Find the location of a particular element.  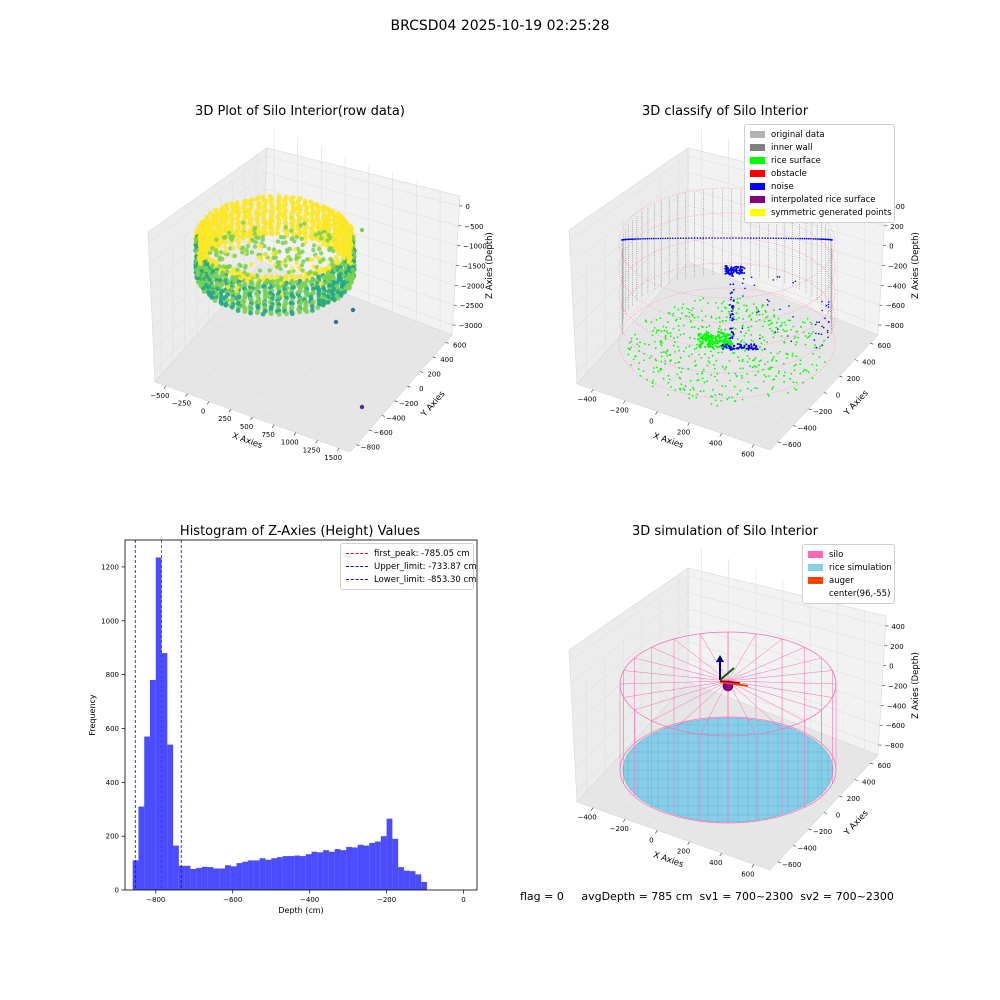

legend-label: noise is located at coordinates (782, 186).